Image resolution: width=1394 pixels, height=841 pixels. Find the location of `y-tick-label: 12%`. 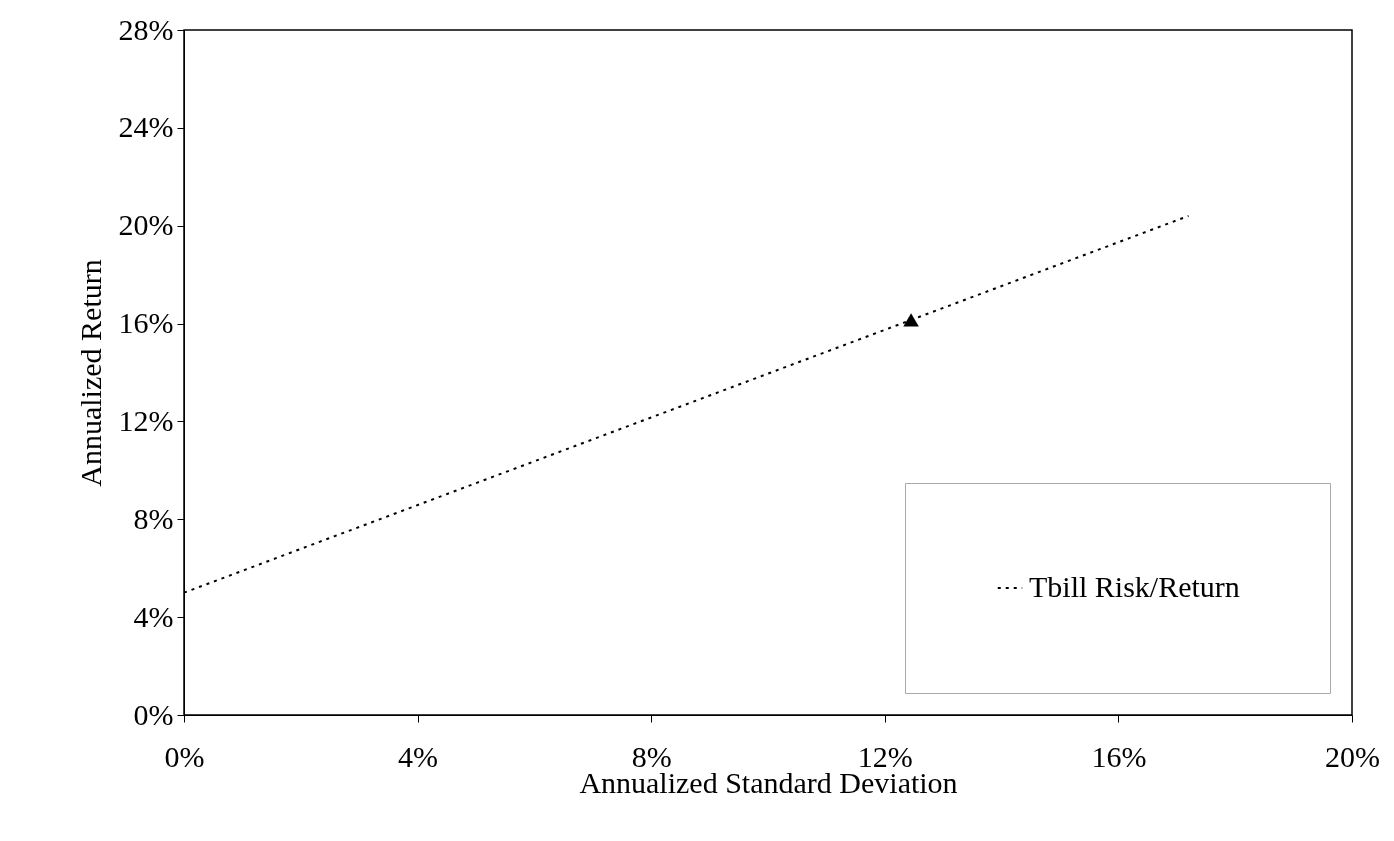

y-tick-label: 12% is located at coordinates (146, 420).